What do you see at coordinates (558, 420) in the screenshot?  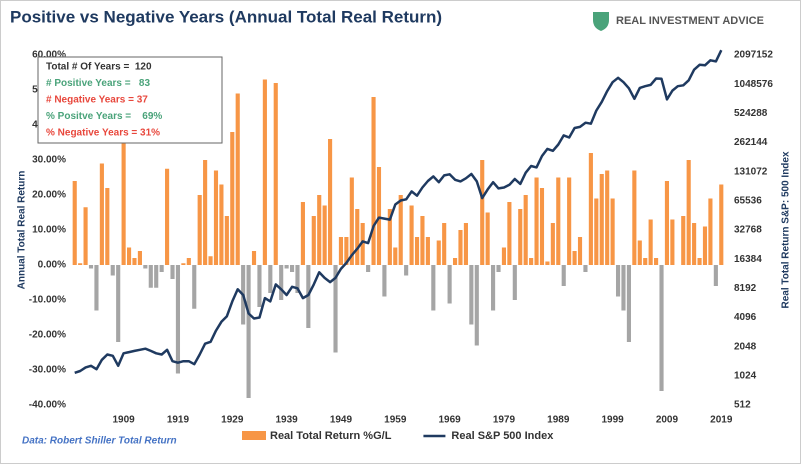 I see `x-tick-label: 1989` at bounding box center [558, 420].